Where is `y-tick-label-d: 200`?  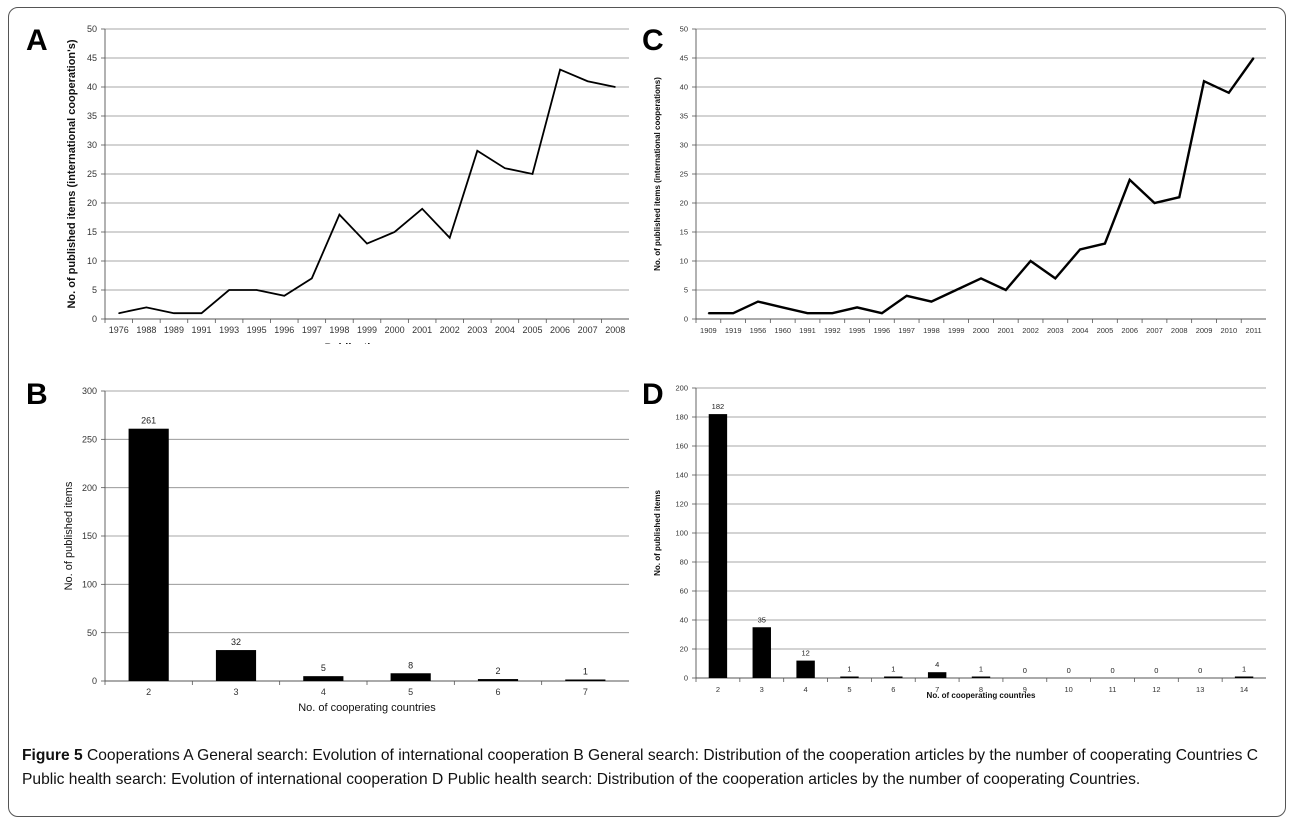 y-tick-label-d: 200 is located at coordinates (681, 388).